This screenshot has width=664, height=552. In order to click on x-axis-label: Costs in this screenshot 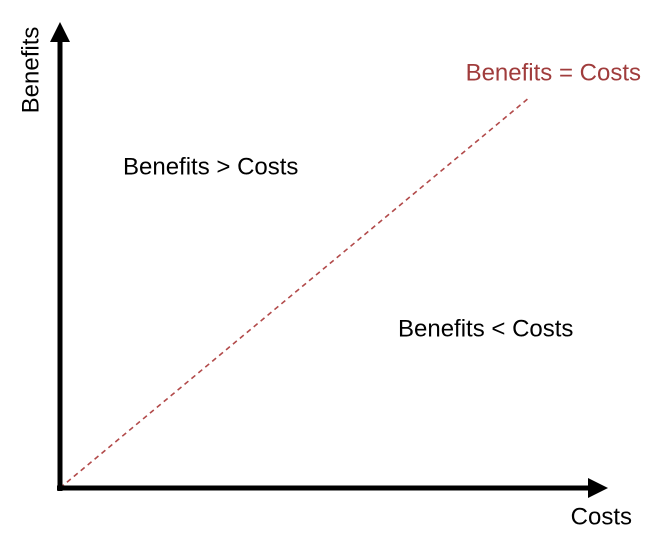, I will do `click(601, 516)`.